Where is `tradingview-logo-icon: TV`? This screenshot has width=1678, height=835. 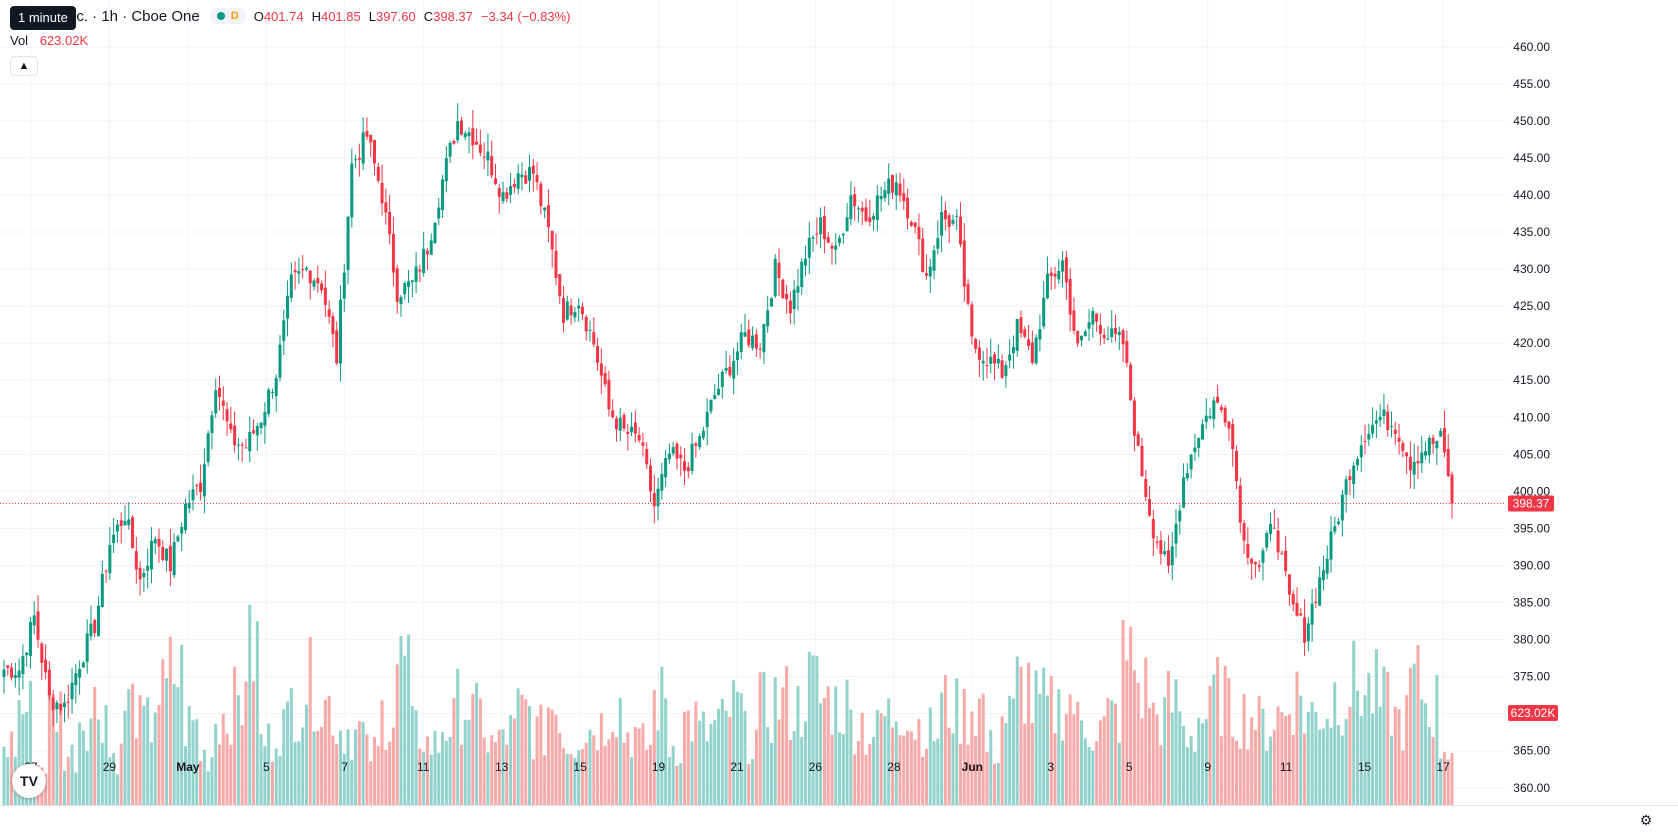 tradingview-logo-icon: TV is located at coordinates (29, 781).